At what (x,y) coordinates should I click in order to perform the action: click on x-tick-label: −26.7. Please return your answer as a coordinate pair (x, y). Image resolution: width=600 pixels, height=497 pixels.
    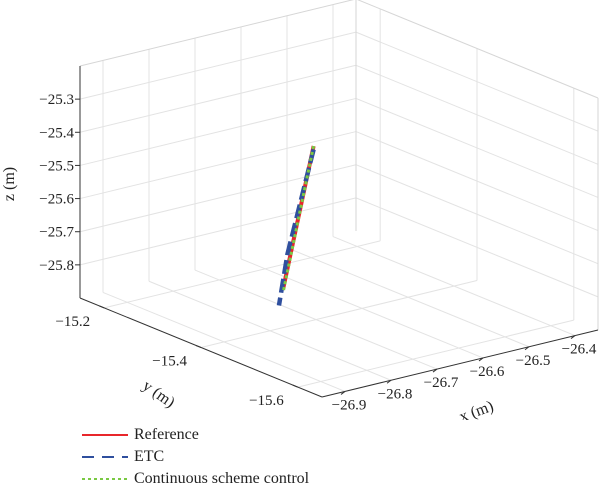
    Looking at the image, I should click on (441, 383).